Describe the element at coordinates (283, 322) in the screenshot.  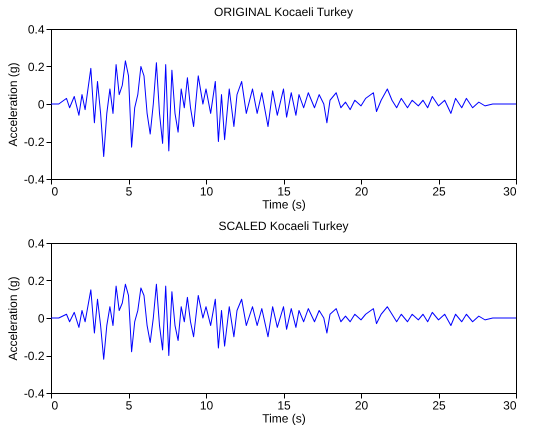
I see `line-series` at that location.